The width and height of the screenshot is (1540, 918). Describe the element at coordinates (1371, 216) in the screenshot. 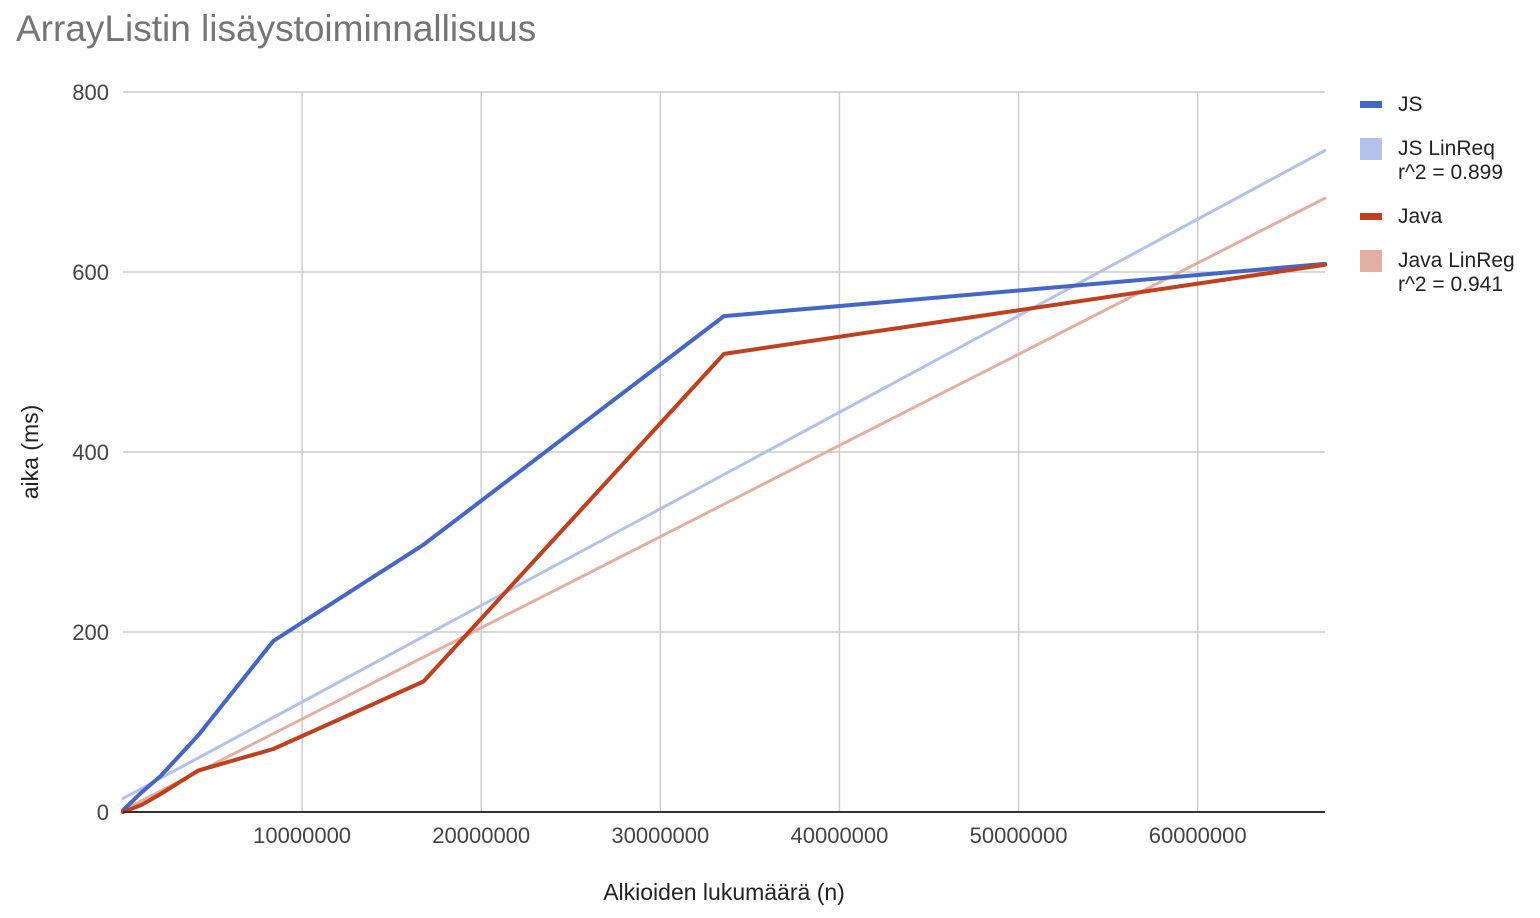

I see `legend-swatch-java` at that location.